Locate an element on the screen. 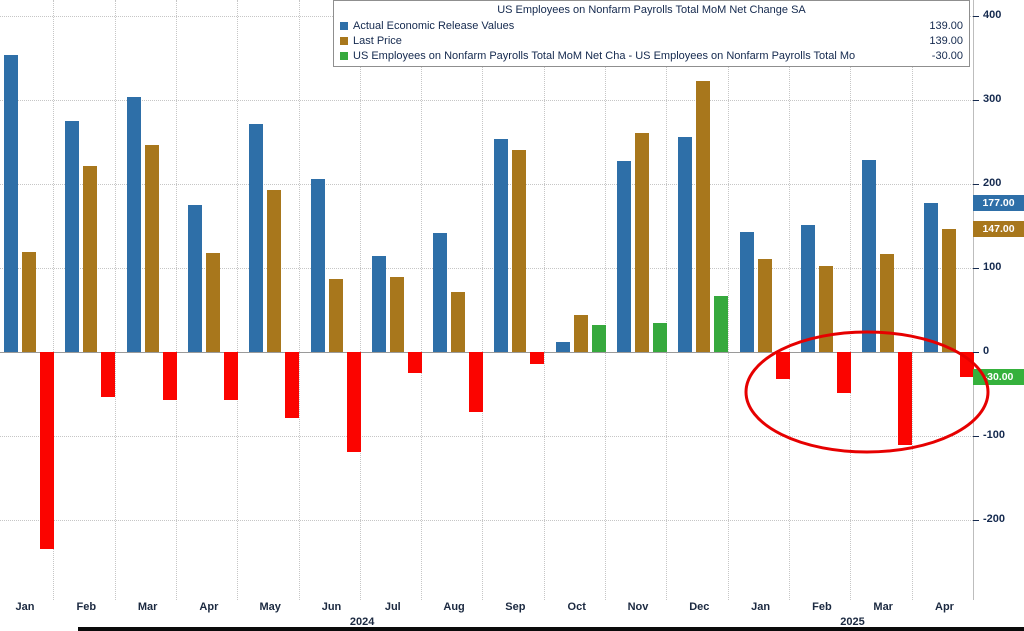 The width and height of the screenshot is (1024, 631). legend-label: Actual Economic Release Values is located at coordinates (434, 25).